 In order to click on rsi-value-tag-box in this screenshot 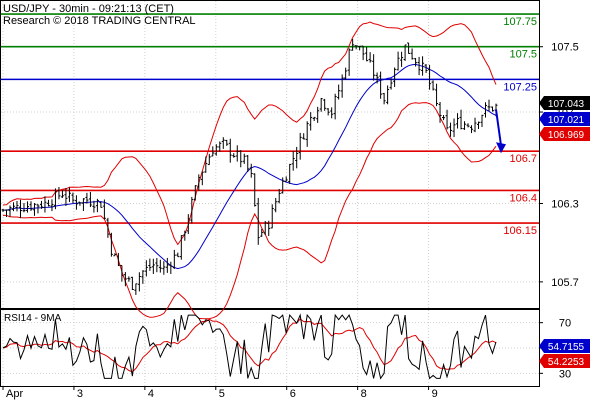, I will do `click(564, 346)`.